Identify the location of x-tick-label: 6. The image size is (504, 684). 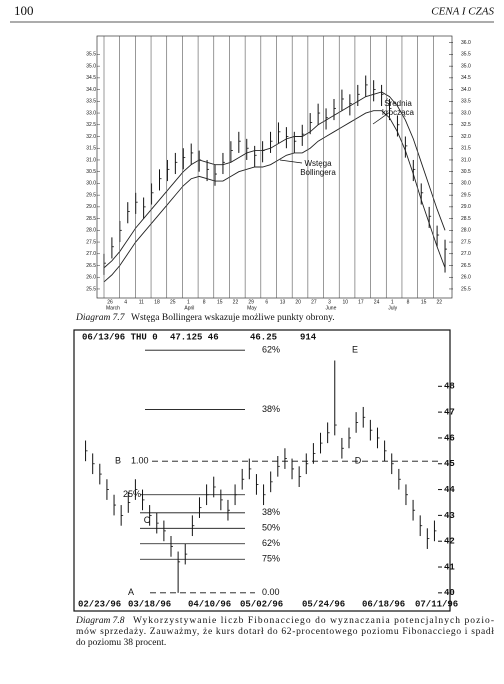
(266, 302).